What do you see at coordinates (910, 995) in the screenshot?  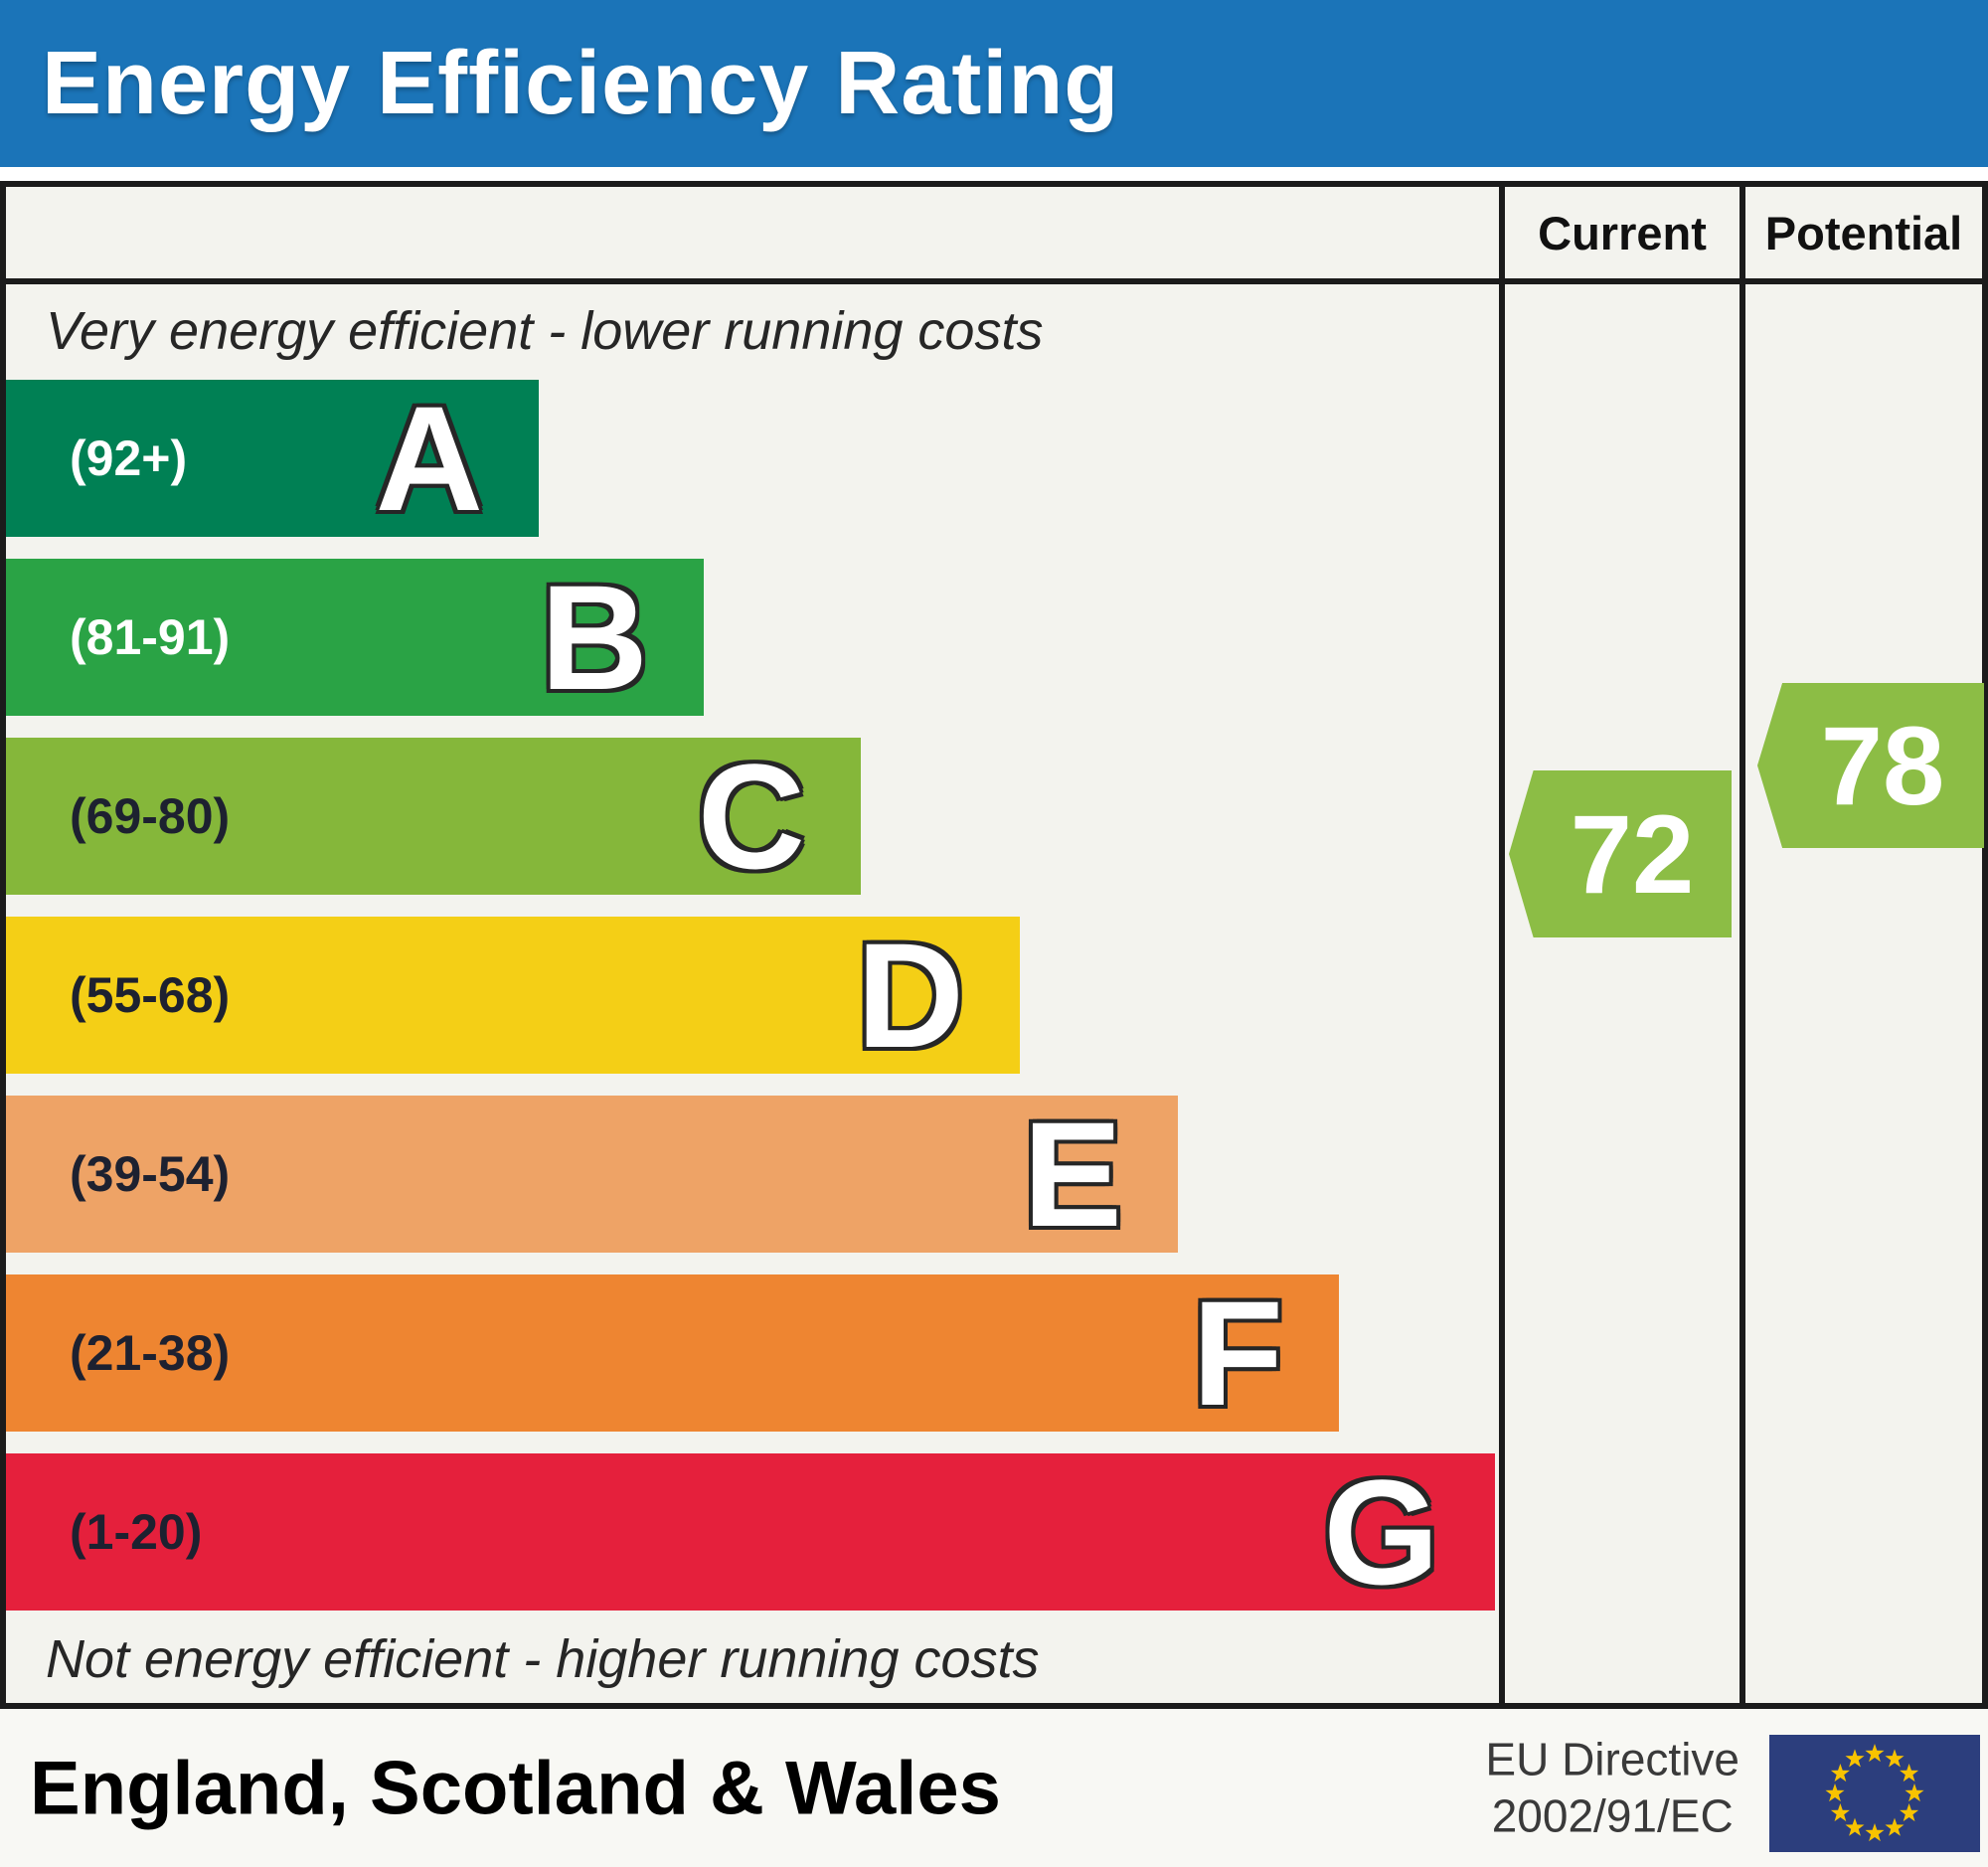 I see `band-letter: D` at bounding box center [910, 995].